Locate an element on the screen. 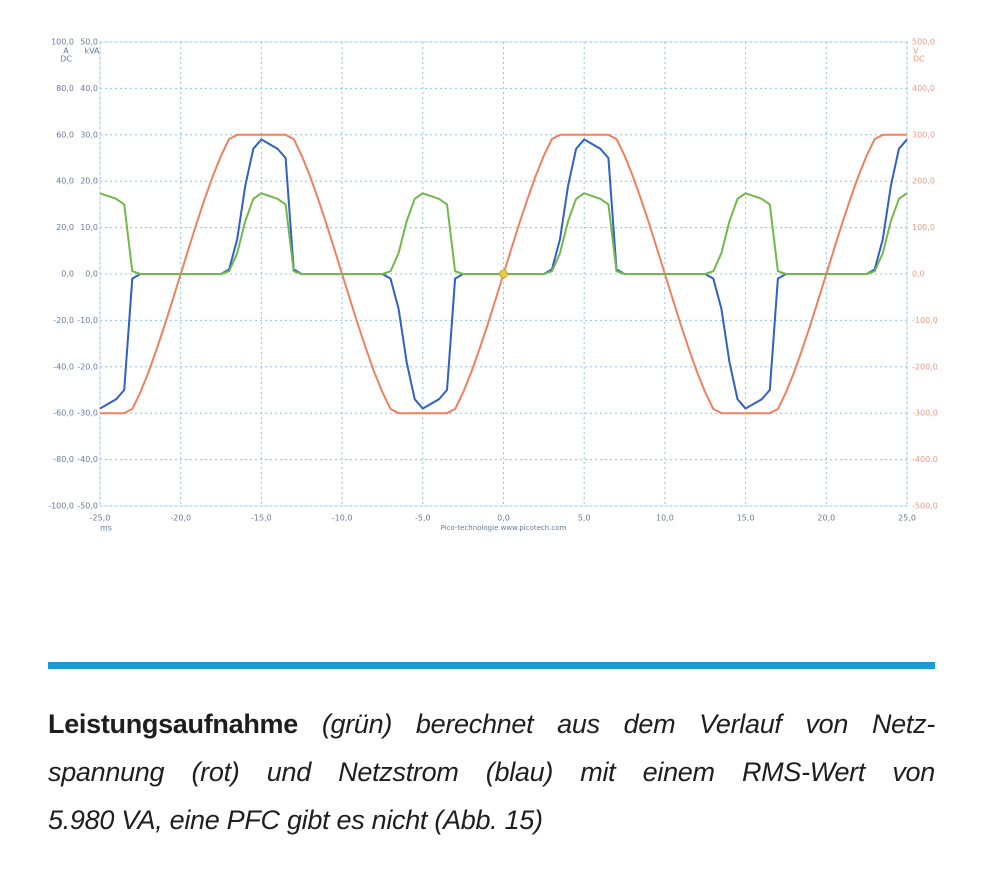 This screenshot has height=876, width=1000. y3-tick-label: -20,0 is located at coordinates (87, 366).